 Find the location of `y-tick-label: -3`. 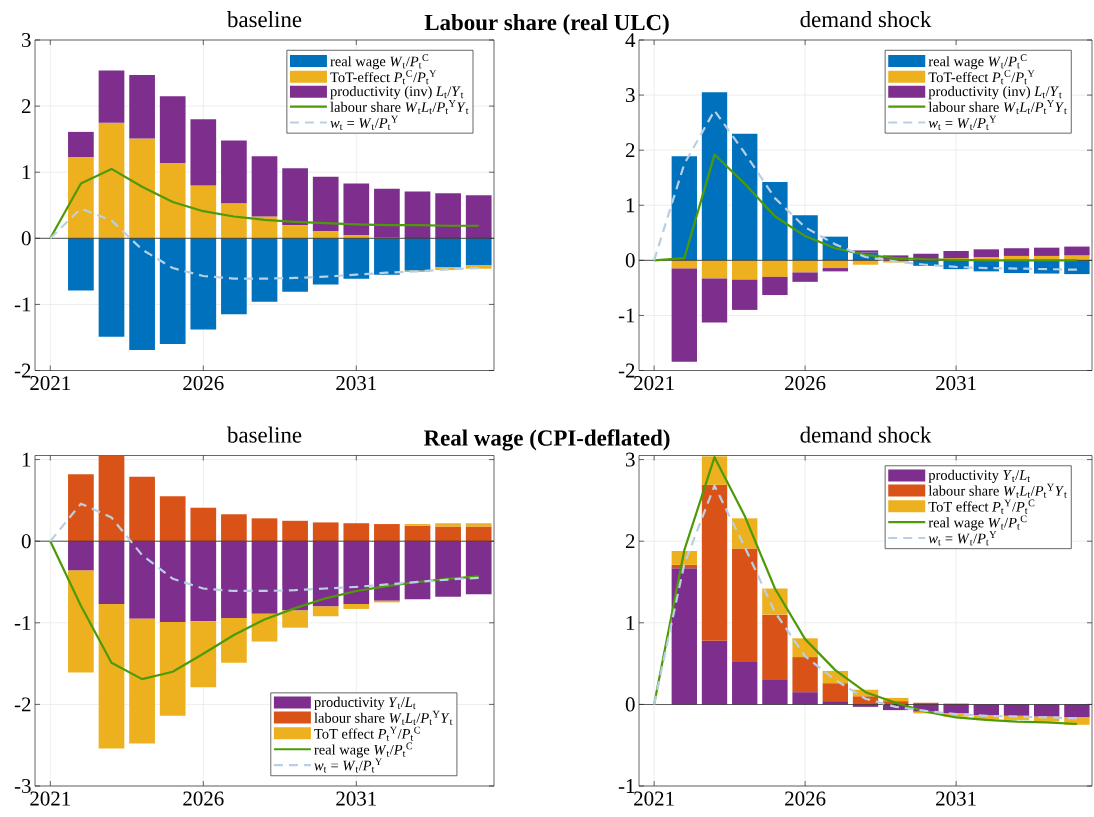

y-tick-label: -3 is located at coordinates (22, 786).